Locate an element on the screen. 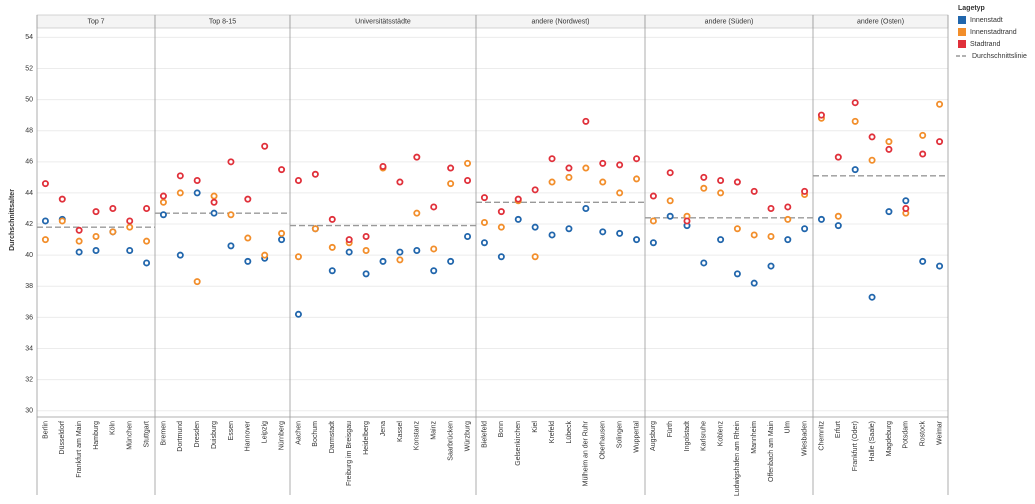 The height and width of the screenshot is (504, 1035). x-tick-label: Lübeck is located at coordinates (569, 432).